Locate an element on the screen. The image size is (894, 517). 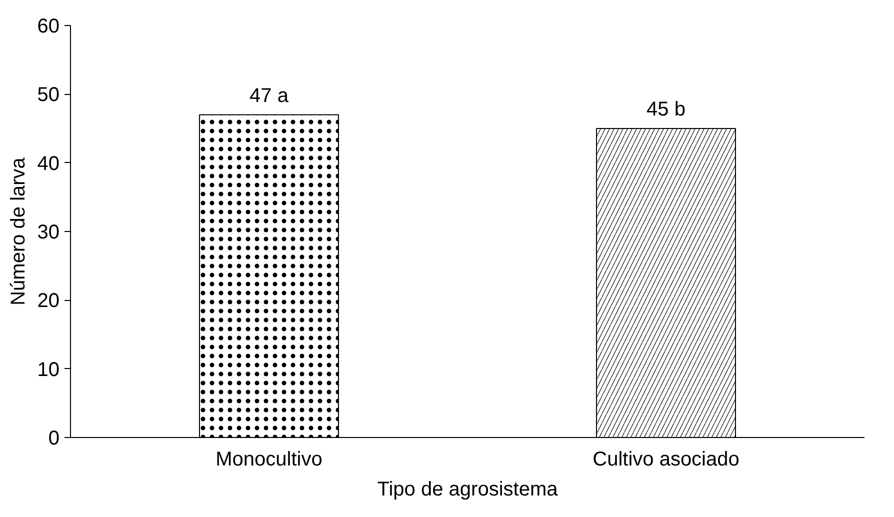
y-tick-label: 10 is located at coordinates (48, 369).